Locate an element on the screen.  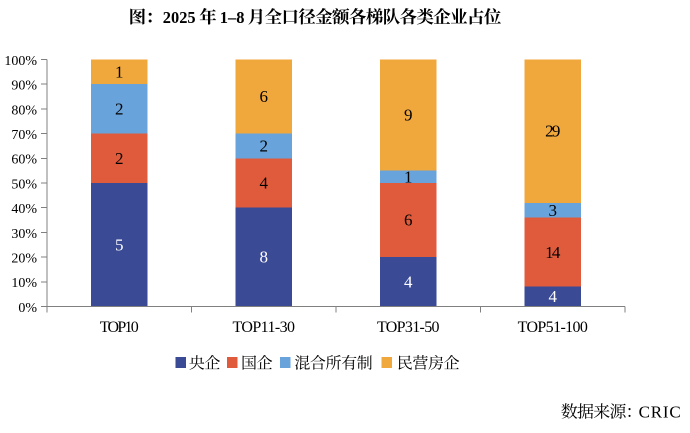
svg-text: CRIC is located at coordinates (660, 412).